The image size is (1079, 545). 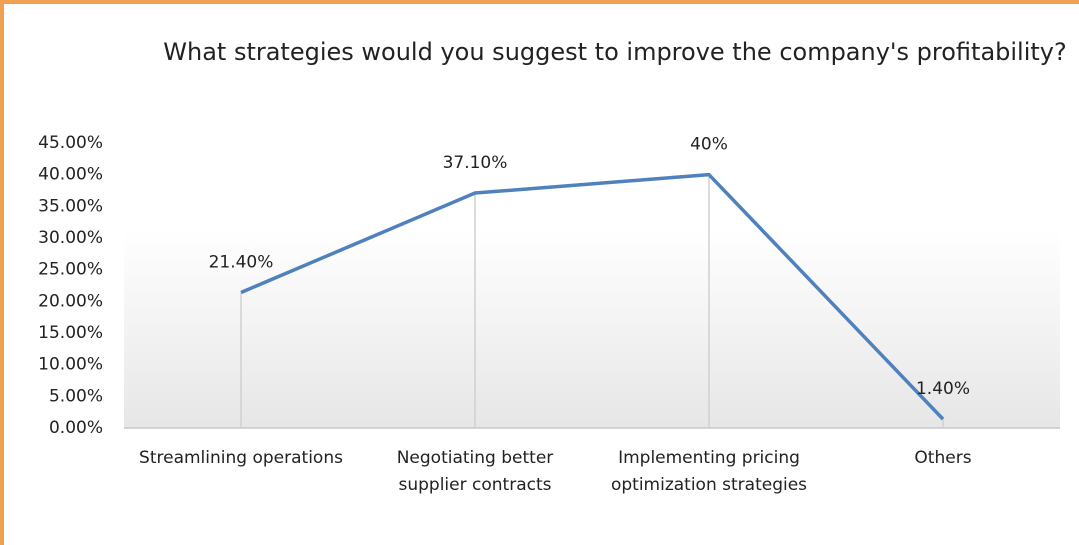 I want to click on data-label: 1.40%, so click(x=943, y=389).